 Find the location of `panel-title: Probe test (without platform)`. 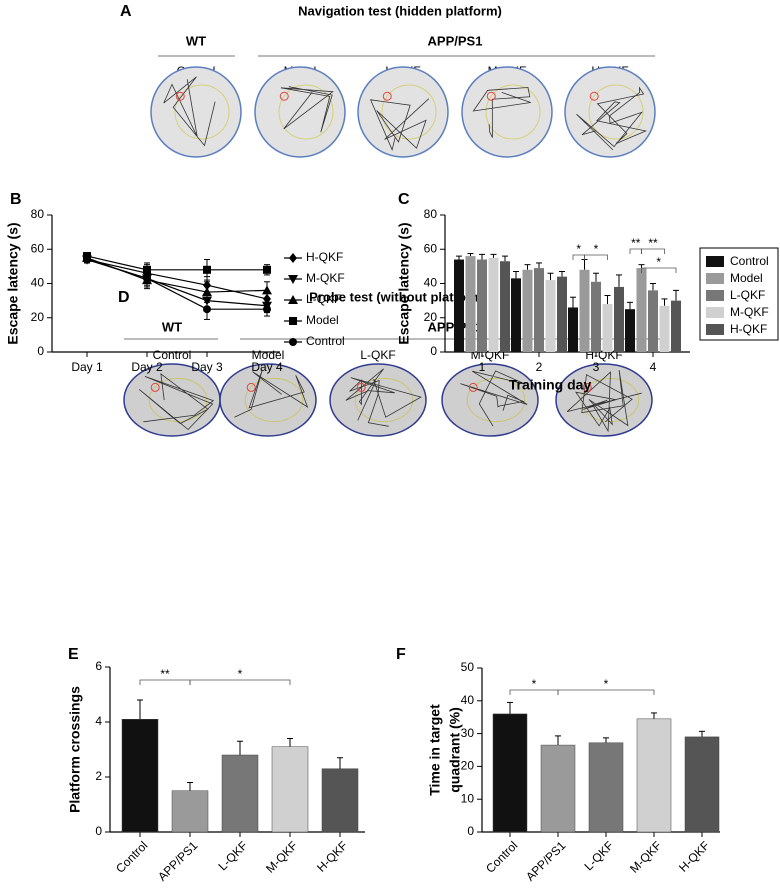

panel-title: Probe test (without platform) is located at coordinates (398, 296).